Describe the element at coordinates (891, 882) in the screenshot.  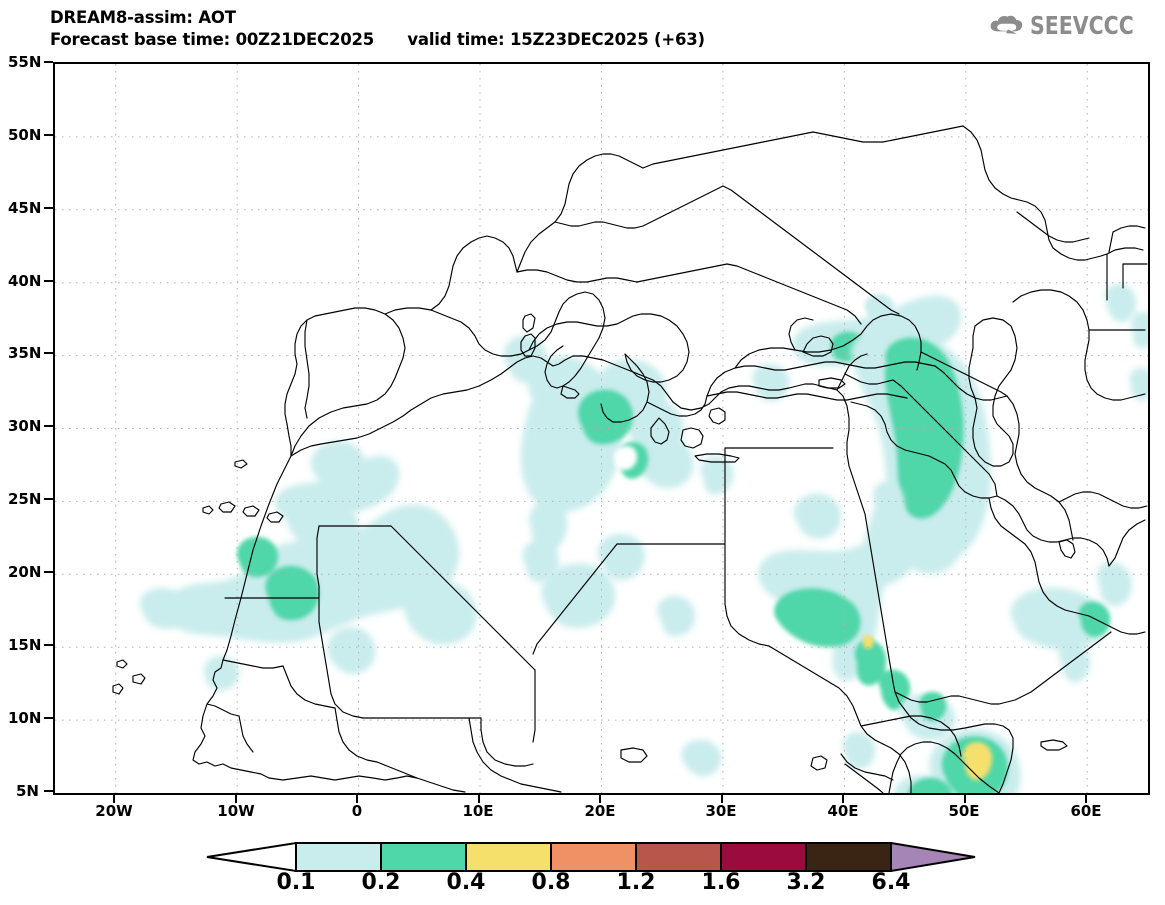
I see `colorbar-label-7: 6.4` at that location.